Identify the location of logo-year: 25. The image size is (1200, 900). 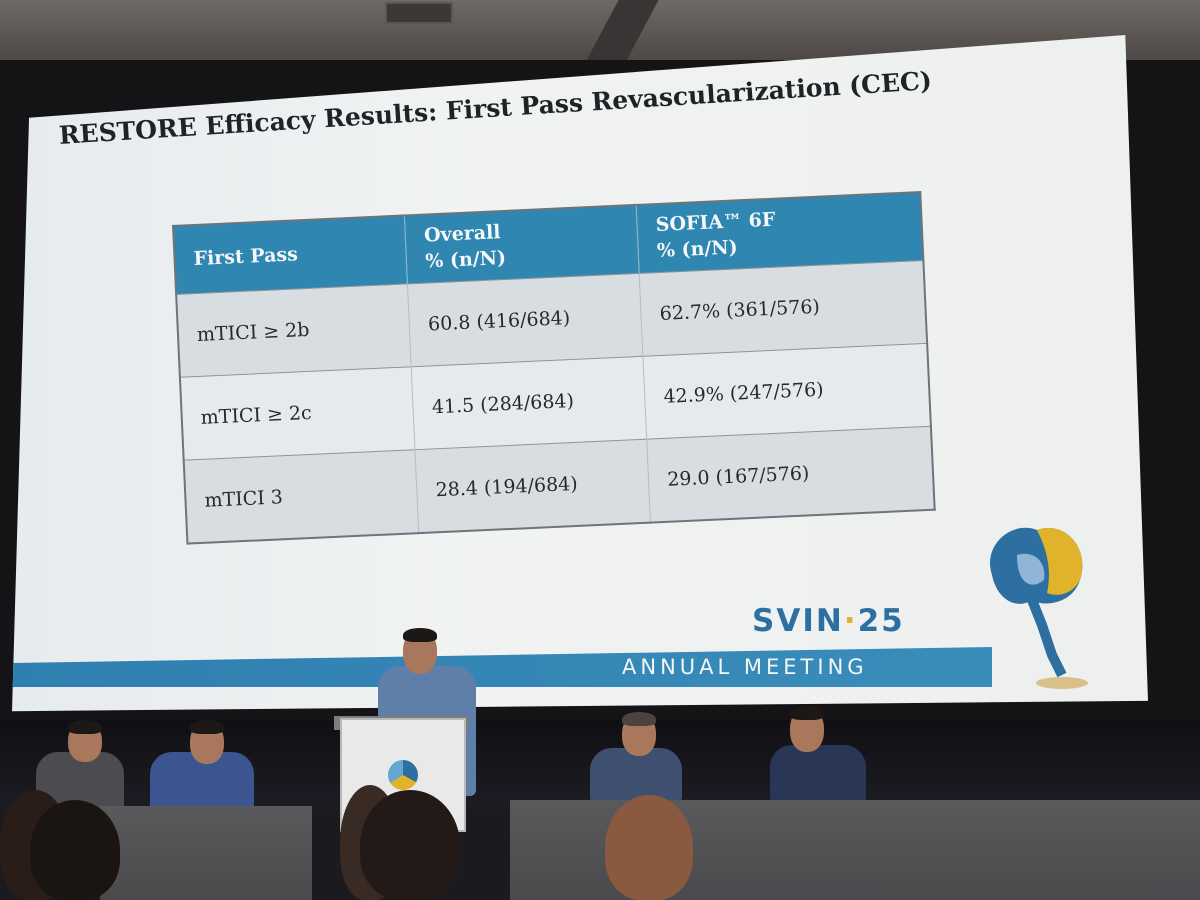
(881, 621).